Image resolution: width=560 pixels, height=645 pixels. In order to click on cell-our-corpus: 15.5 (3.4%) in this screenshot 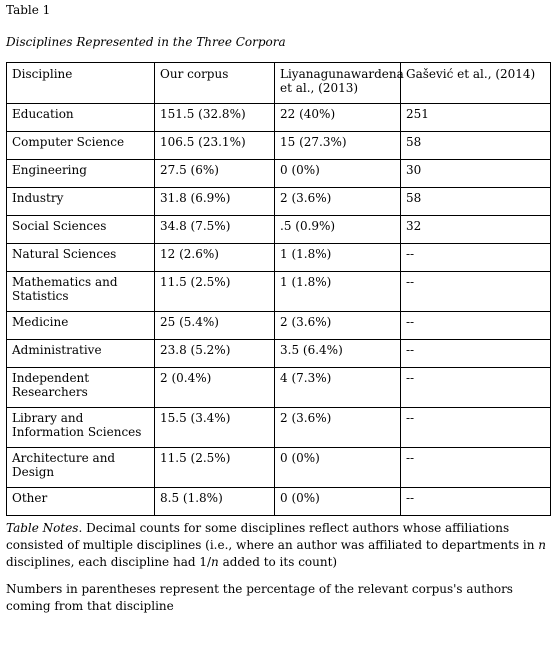, I will do `click(214, 427)`.